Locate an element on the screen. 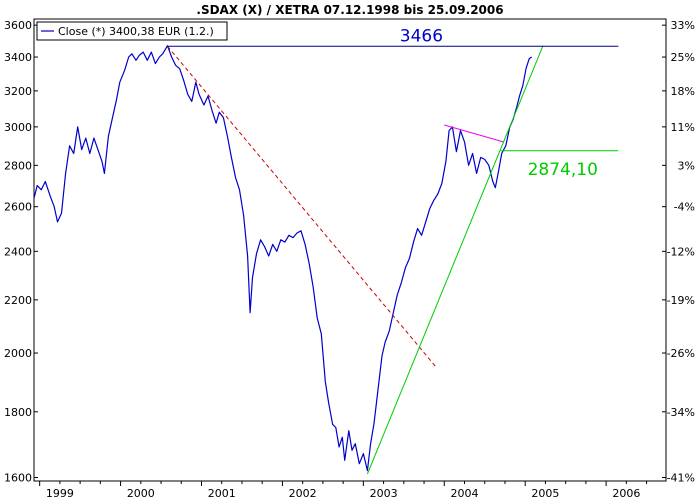 This screenshot has width=700, height=500. y-right-tick-label: 33% is located at coordinates (683, 25).